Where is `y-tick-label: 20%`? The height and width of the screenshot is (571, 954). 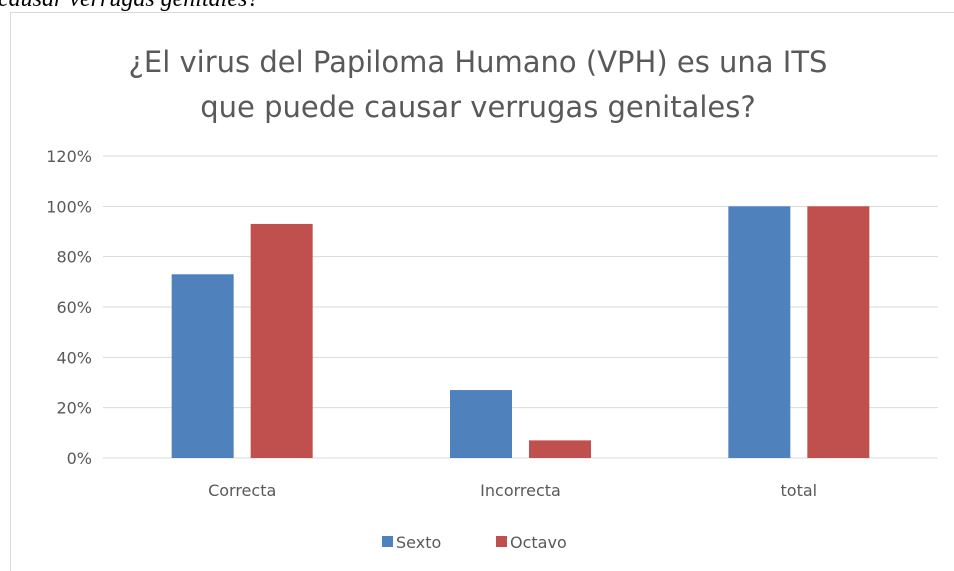 y-tick-label: 20% is located at coordinates (74, 408).